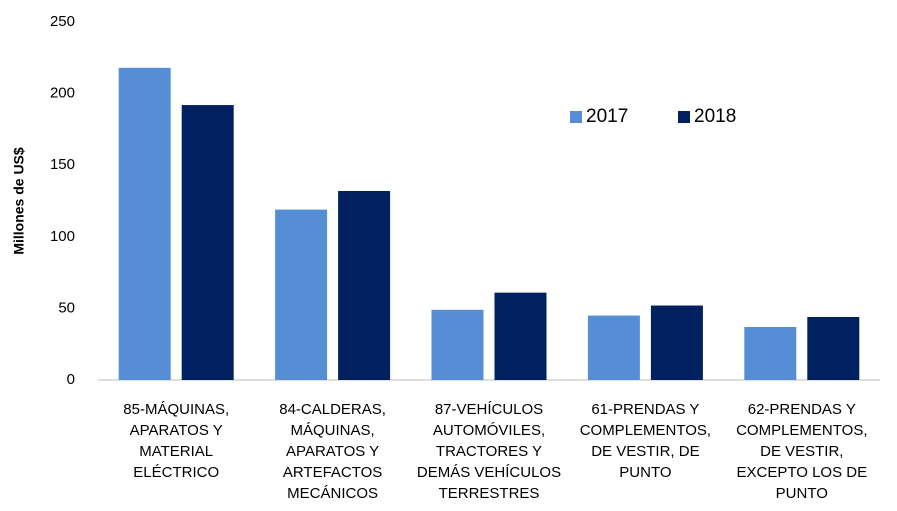  I want to click on legend-label: 2017, so click(607, 116).